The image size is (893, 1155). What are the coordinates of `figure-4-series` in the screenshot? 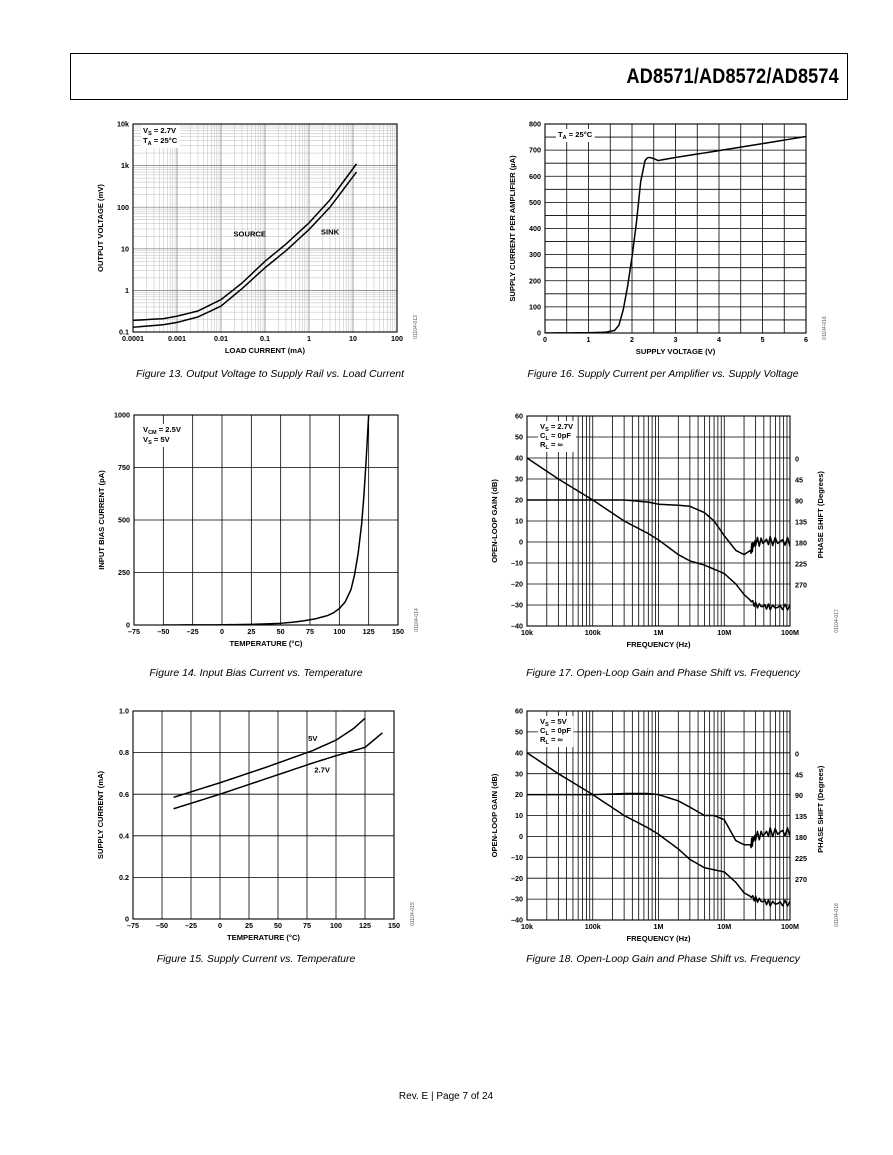 It's located at (278, 763).